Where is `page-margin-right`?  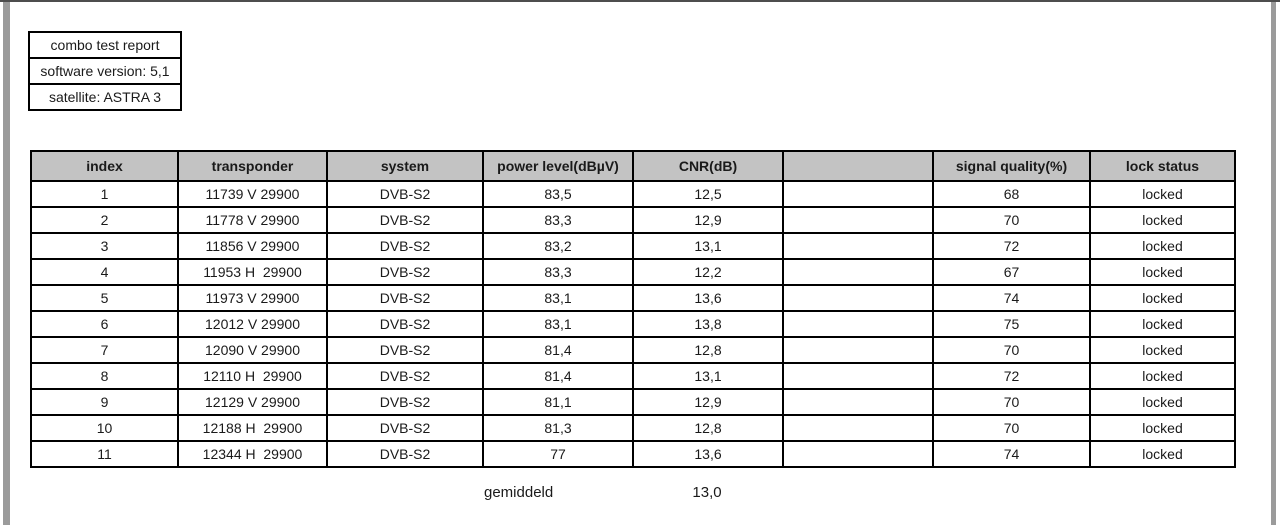 page-margin-right is located at coordinates (1273, 263).